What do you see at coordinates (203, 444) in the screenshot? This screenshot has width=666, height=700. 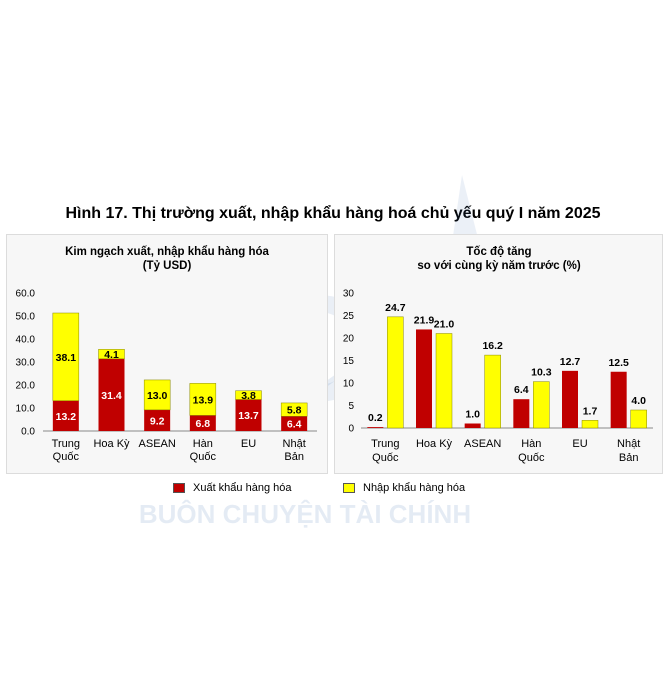 I see `left-category-label: Hàn` at bounding box center [203, 444].